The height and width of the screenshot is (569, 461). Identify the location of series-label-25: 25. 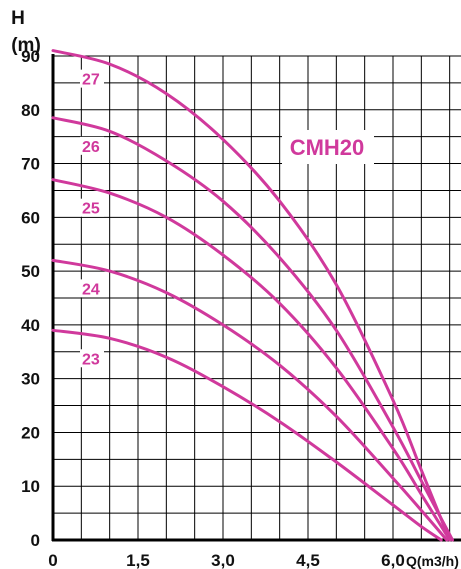
(91, 209).